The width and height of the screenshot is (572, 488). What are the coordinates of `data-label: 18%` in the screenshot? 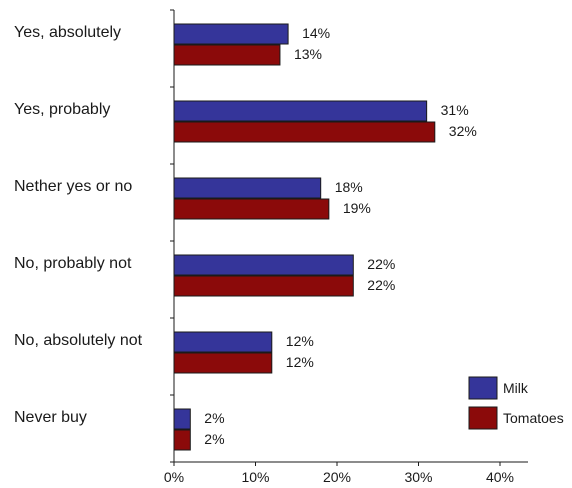 It's located at (349, 187).